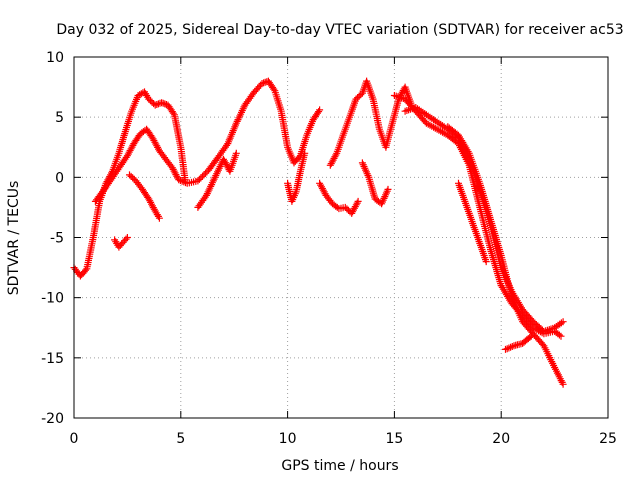  I want to click on y-tick-label: 10, so click(55, 58).